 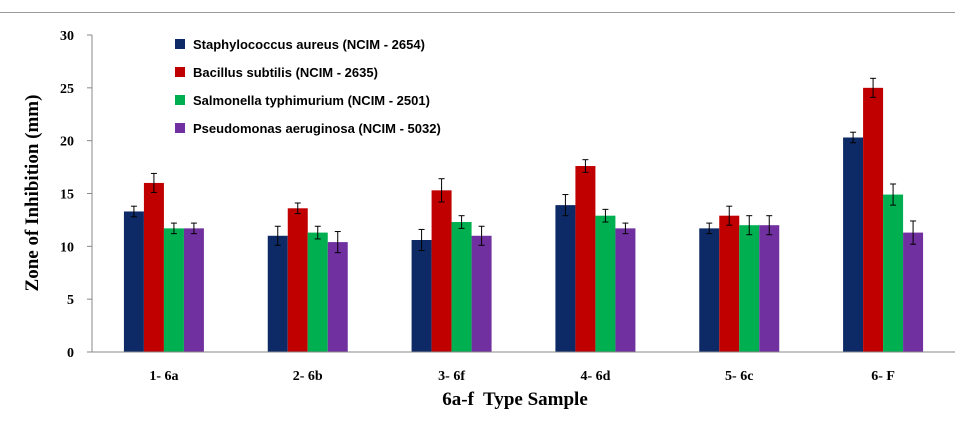 What do you see at coordinates (308, 376) in the screenshot?
I see `x-tick-label: 2- 6b` at bounding box center [308, 376].